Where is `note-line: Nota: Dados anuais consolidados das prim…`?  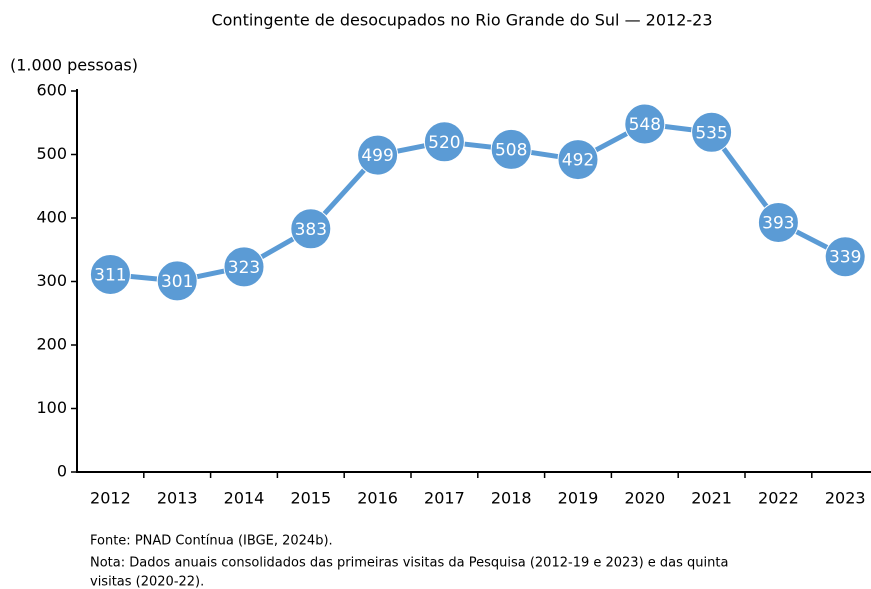 note-line: Nota: Dados anuais consolidados das prim… is located at coordinates (409, 563).